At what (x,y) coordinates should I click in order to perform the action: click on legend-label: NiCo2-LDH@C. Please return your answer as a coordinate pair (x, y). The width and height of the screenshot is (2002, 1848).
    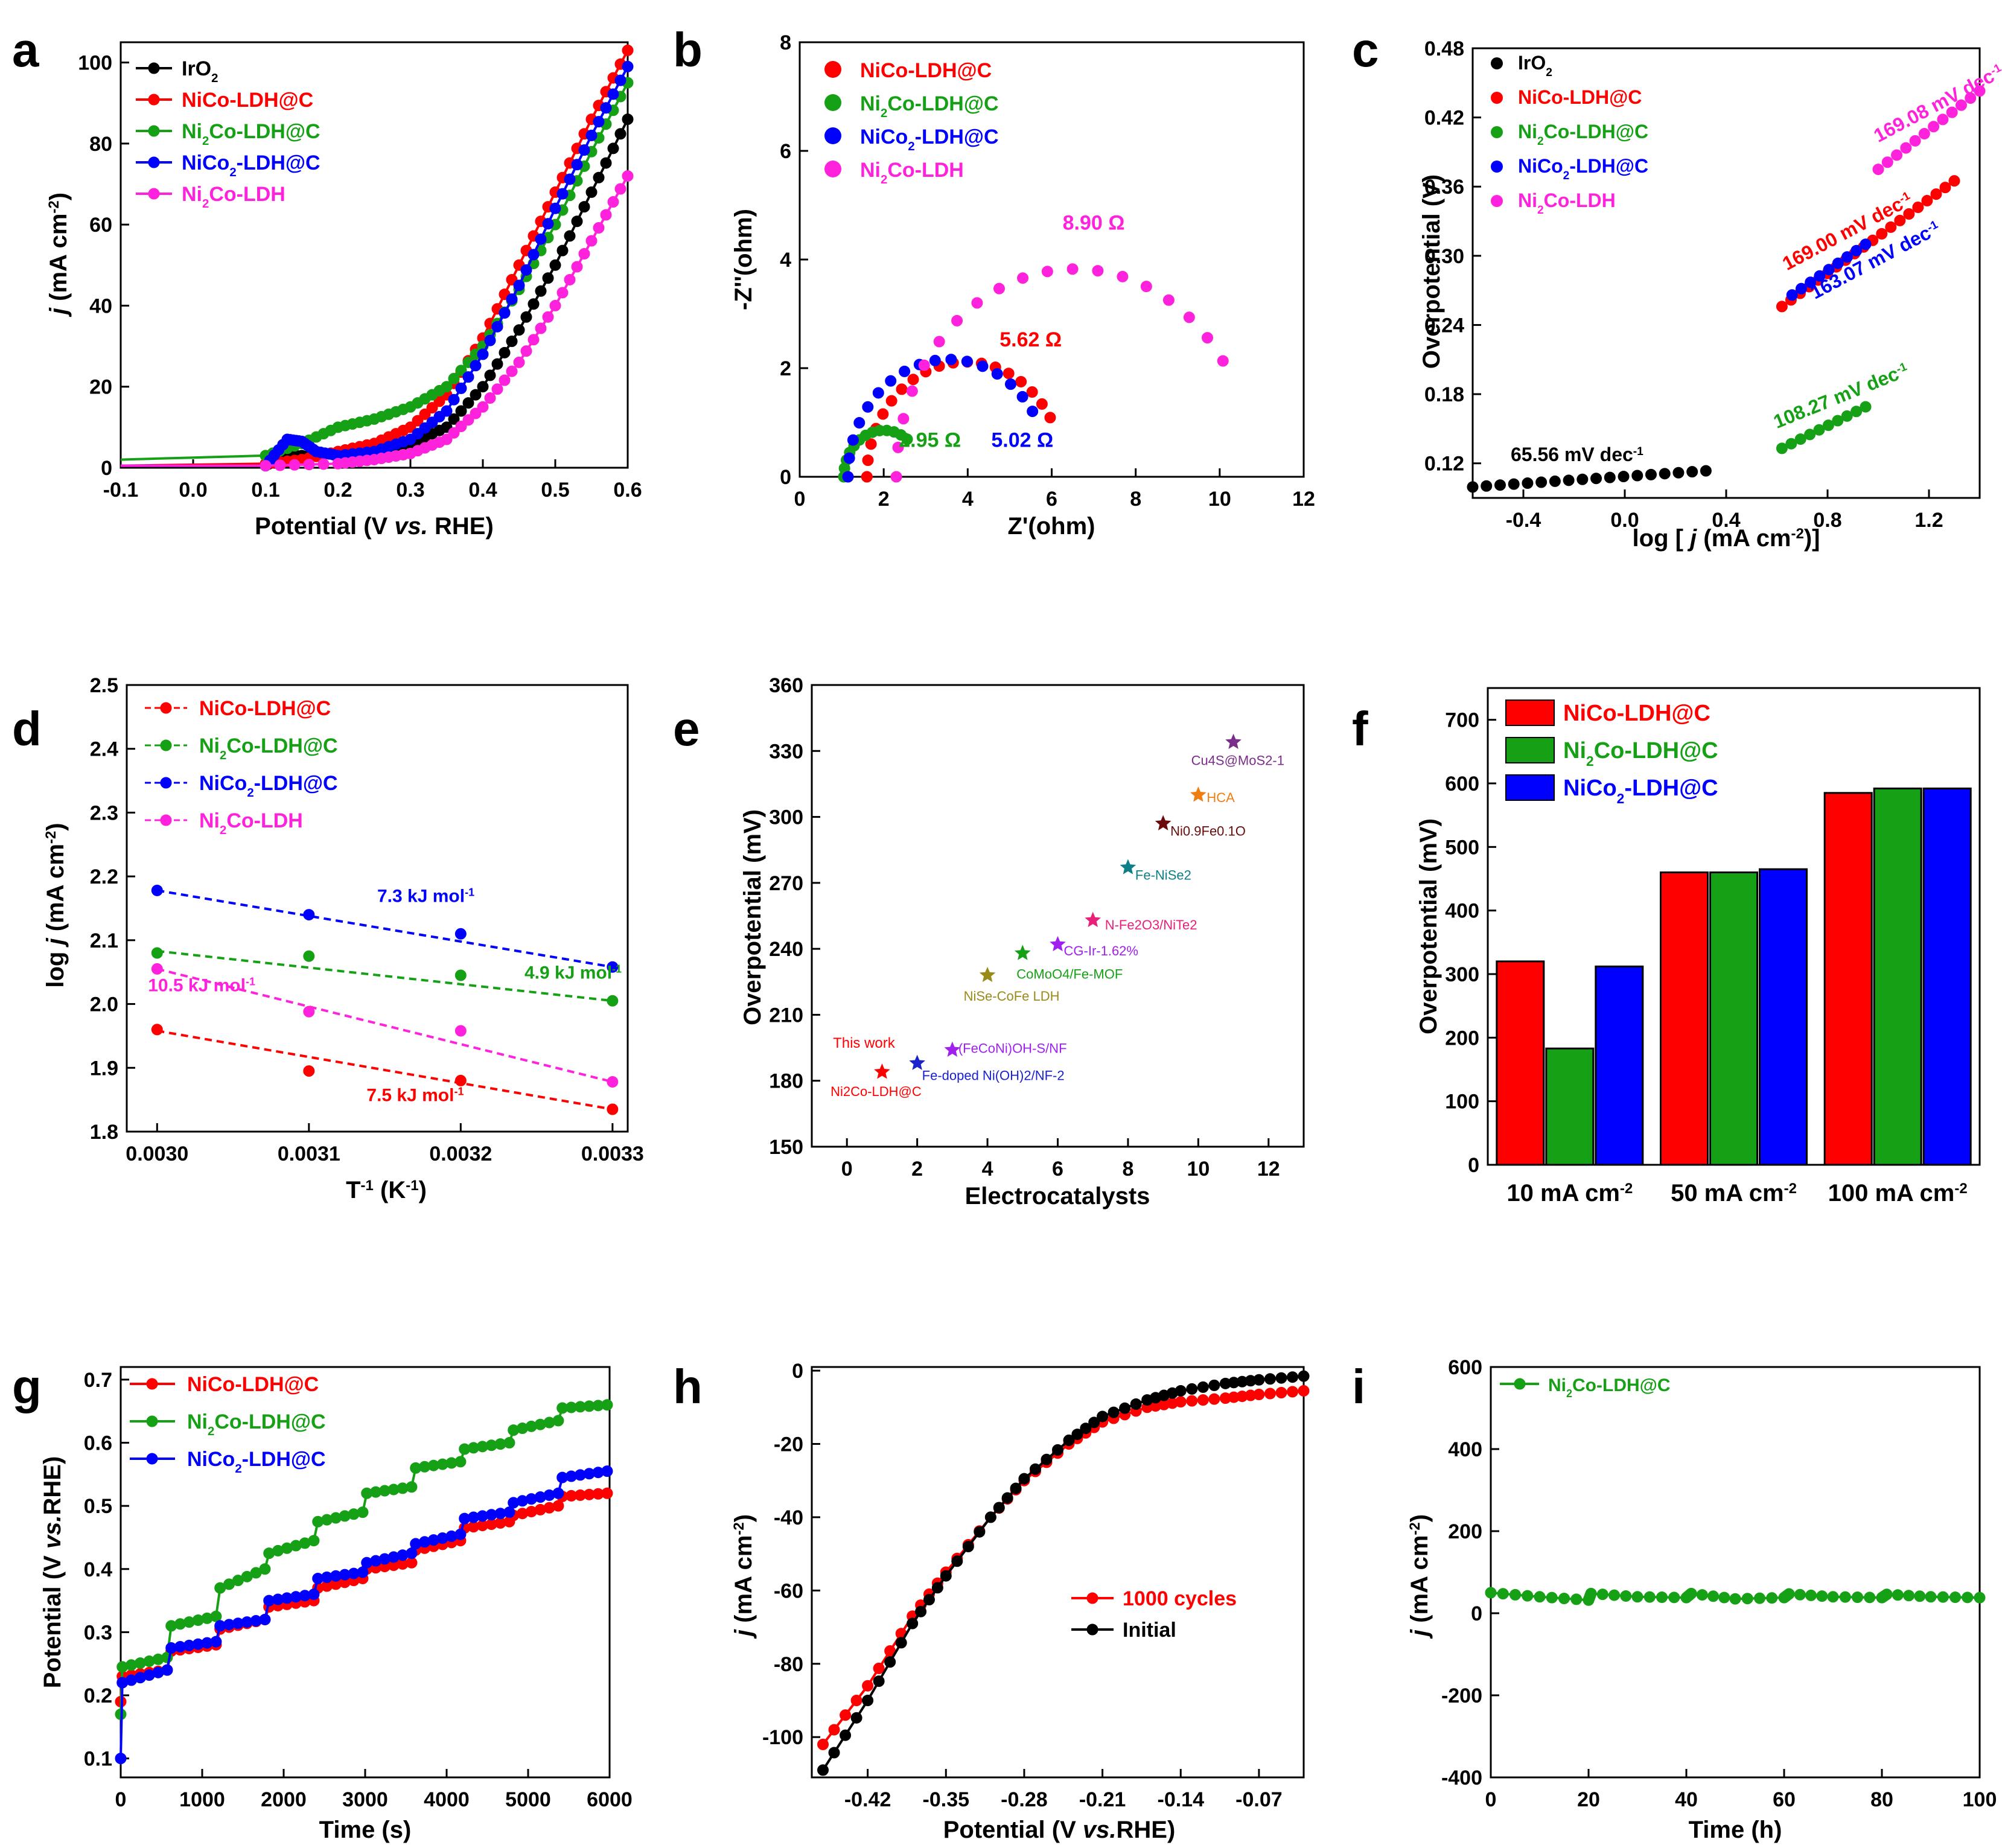
    Looking at the image, I should click on (1583, 168).